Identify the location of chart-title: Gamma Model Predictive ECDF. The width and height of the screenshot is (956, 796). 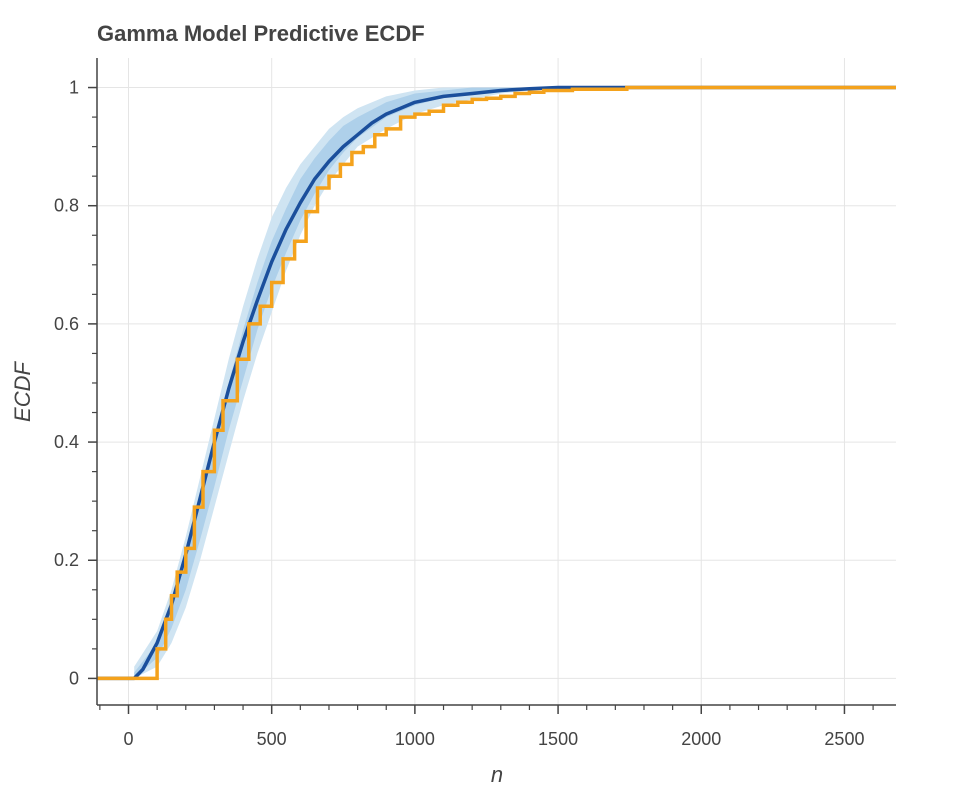
(261, 33).